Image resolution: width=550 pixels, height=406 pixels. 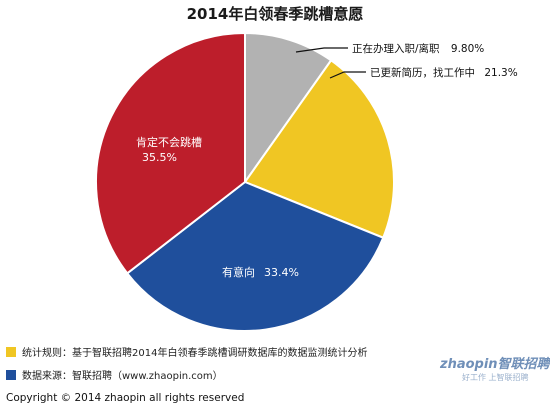 What do you see at coordinates (238, 272) in the screenshot?
I see `slice-2-label: 有意向` at bounding box center [238, 272].